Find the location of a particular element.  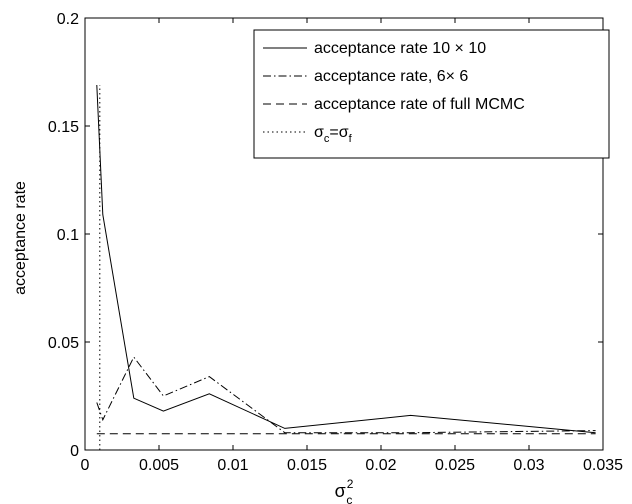

legend-label-10x10: acceptance rate 10 × 10 is located at coordinates (400, 48).